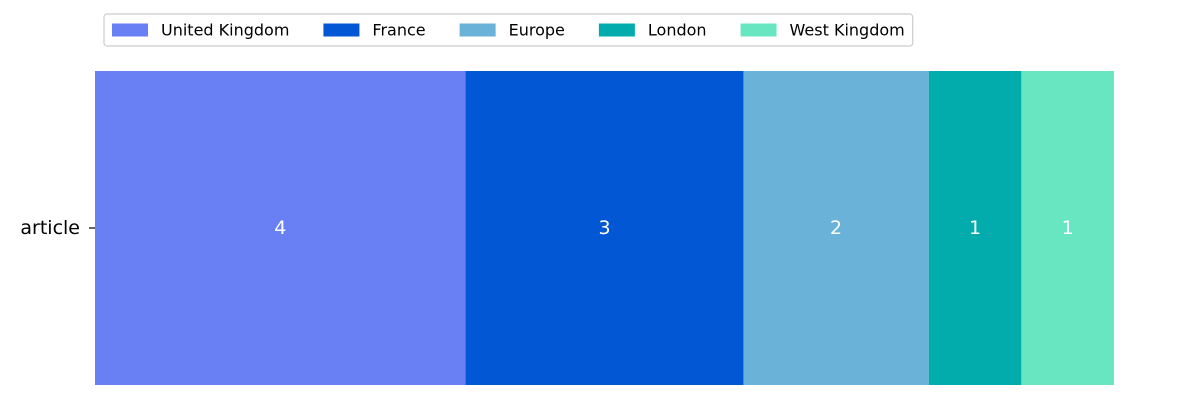 The height and width of the screenshot is (417, 1179). I want to click on legend-swatch-united-kingdom, so click(130, 30).